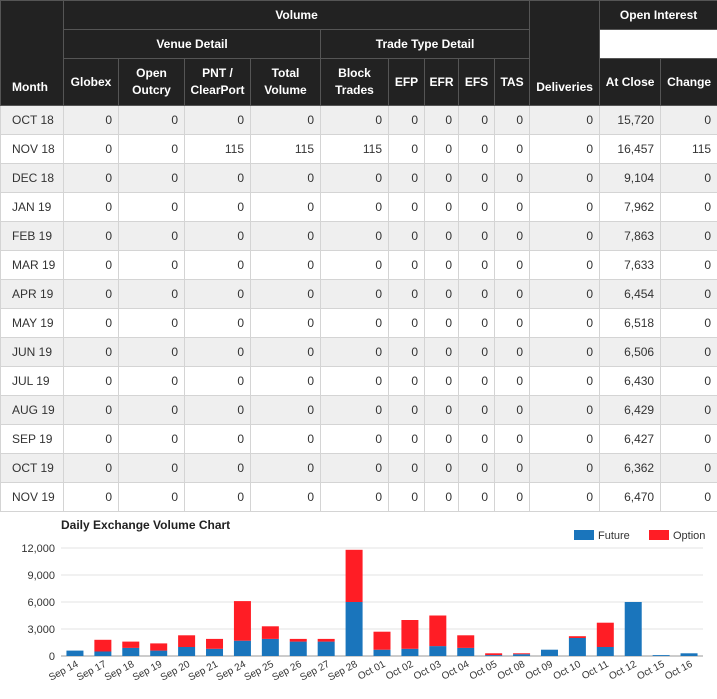 The image size is (717, 699). I want to click on x-tick-label: Sep 20, so click(176, 671).